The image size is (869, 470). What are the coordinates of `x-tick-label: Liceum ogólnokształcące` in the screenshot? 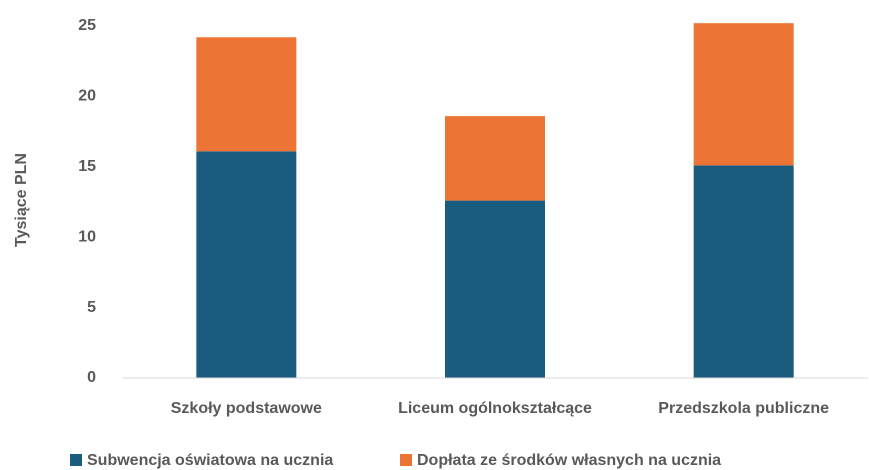 It's located at (495, 408).